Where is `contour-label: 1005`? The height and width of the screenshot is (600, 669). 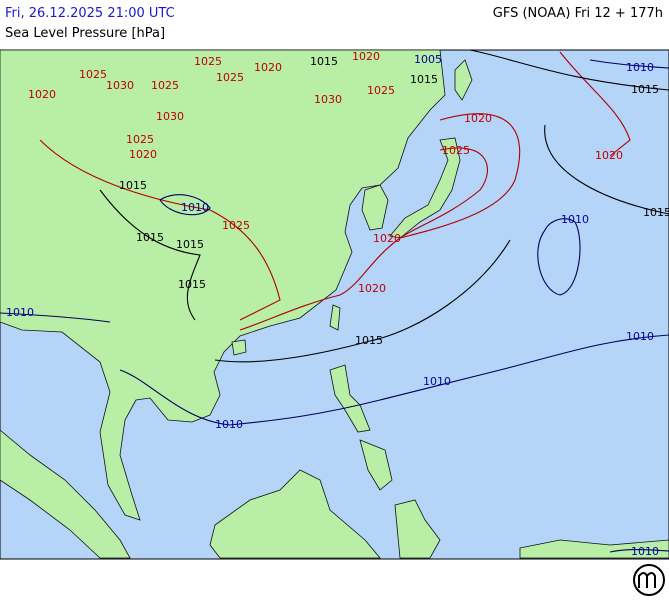 contour-label: 1005 is located at coordinates (428, 59).